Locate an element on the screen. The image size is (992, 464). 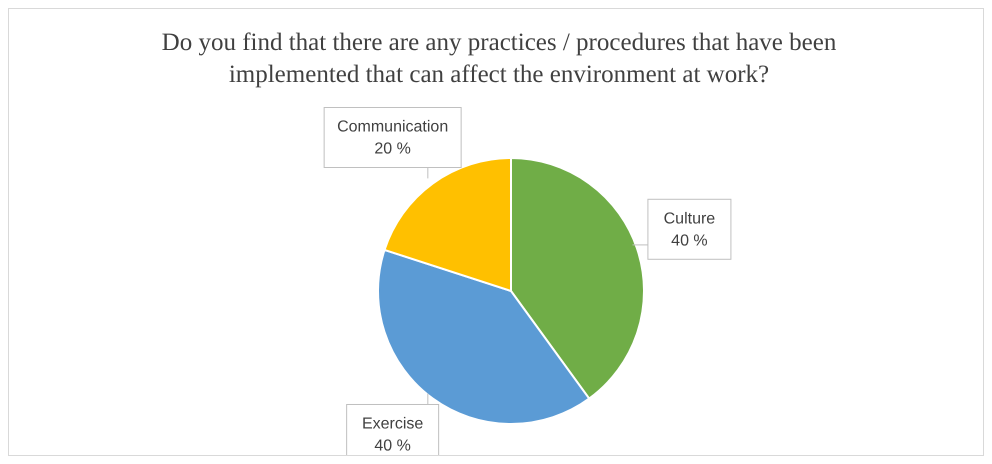
slice-label: Communication is located at coordinates (392, 127).